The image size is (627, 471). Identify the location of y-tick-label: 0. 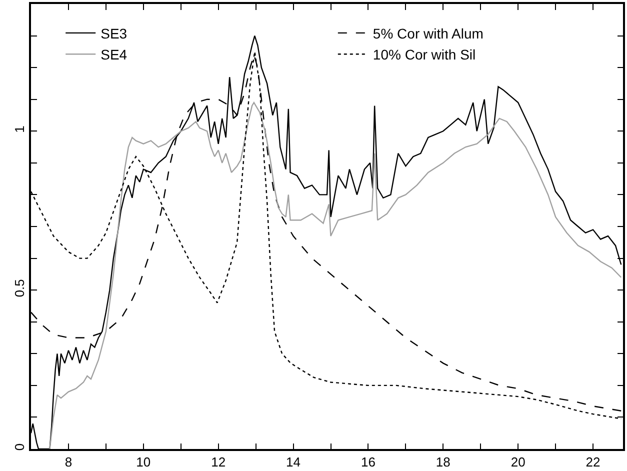
(20, 447).